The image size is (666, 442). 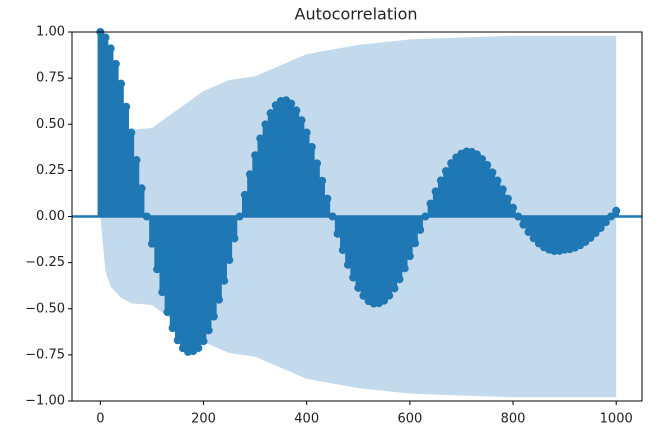 What do you see at coordinates (45, 308) in the screenshot?
I see `y-tick-label: −0.50` at bounding box center [45, 308].